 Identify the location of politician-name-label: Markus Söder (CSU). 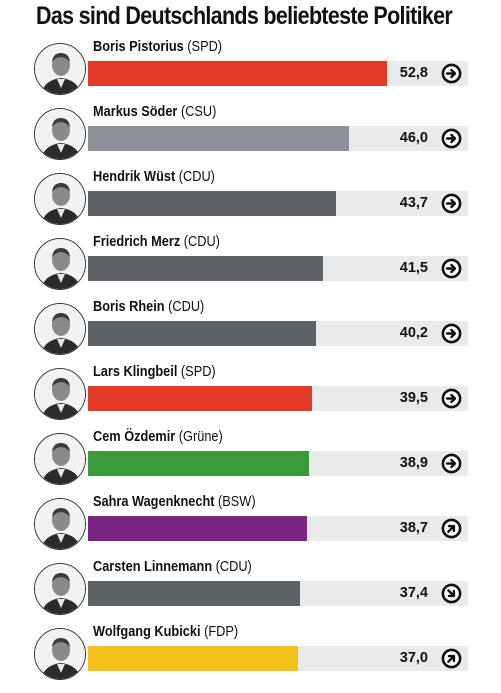
(154, 112).